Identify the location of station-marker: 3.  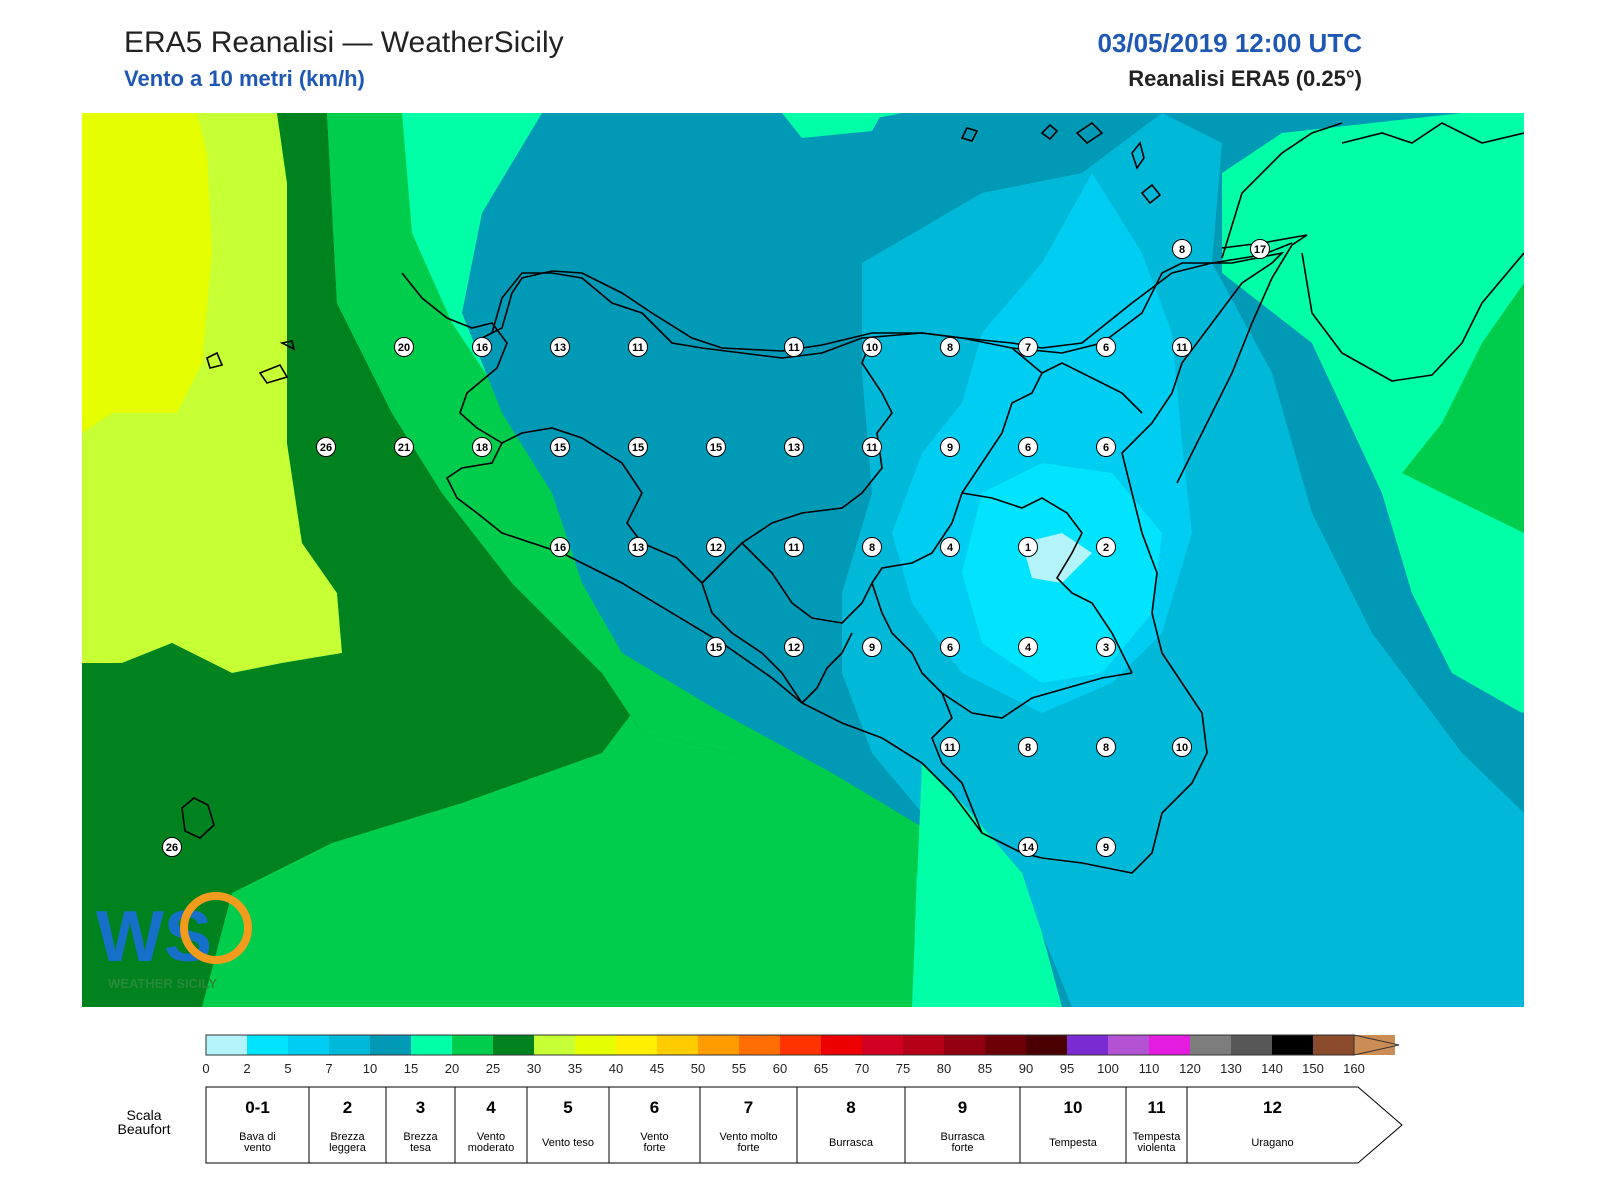
(1106, 647).